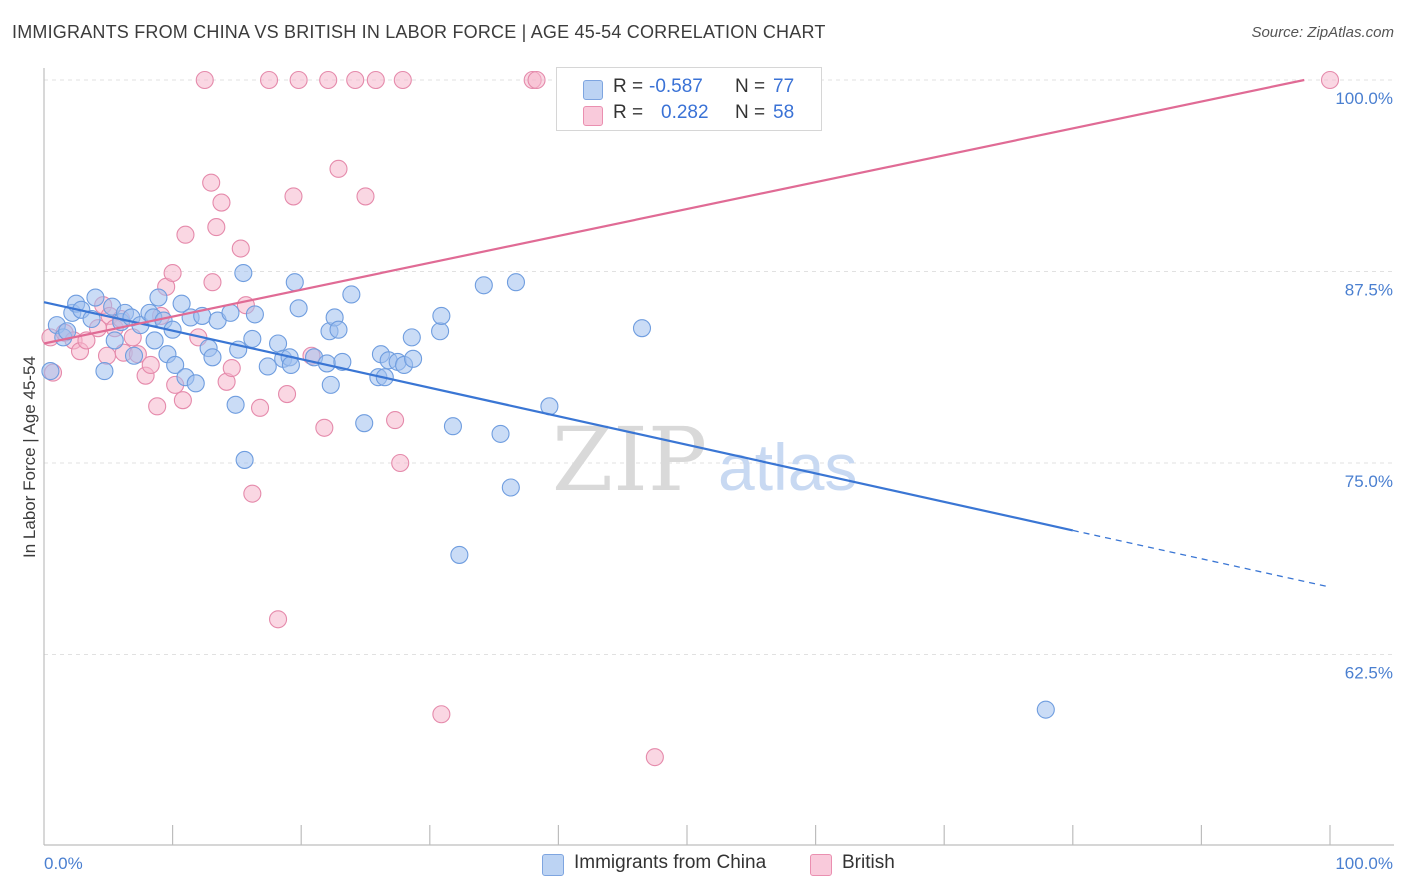 The height and width of the screenshot is (892, 1406). I want to click on y-tick-label: 75.0%, so click(1369, 481).